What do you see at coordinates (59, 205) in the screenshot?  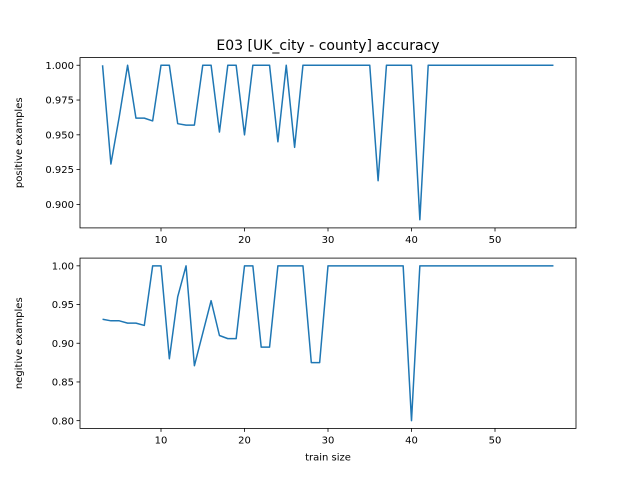 I see `y-tick-label: 0.900` at bounding box center [59, 205].